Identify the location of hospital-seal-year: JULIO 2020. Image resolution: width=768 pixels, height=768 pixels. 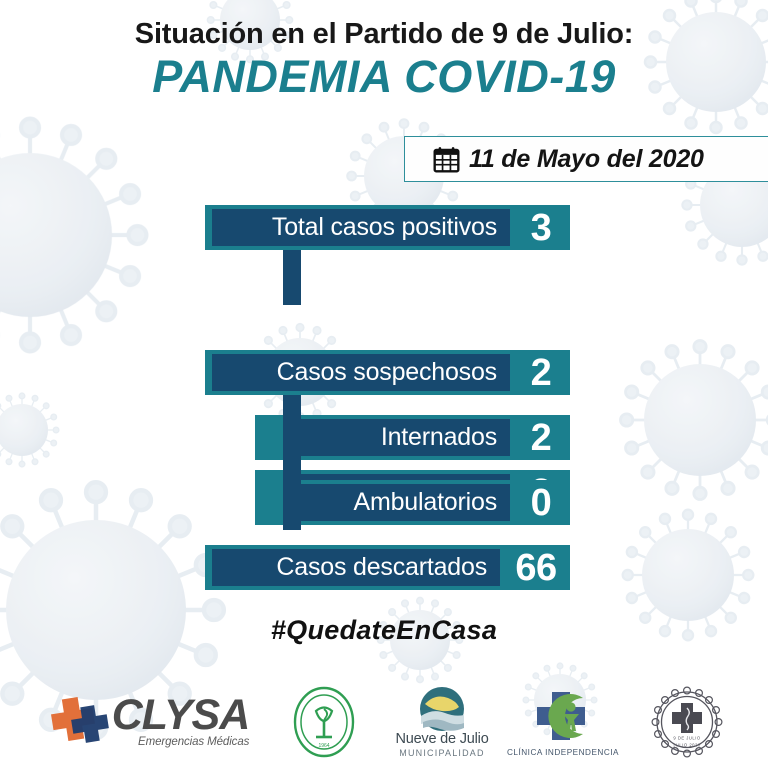
(687, 745).